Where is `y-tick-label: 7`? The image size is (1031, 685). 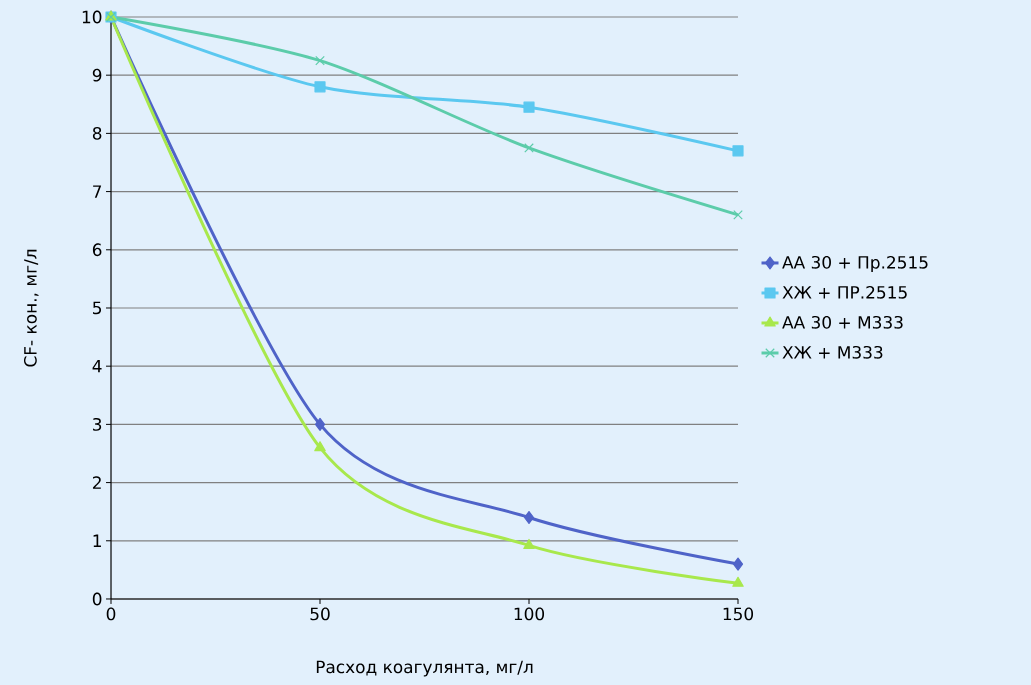
y-tick-label: 7 is located at coordinates (97, 191).